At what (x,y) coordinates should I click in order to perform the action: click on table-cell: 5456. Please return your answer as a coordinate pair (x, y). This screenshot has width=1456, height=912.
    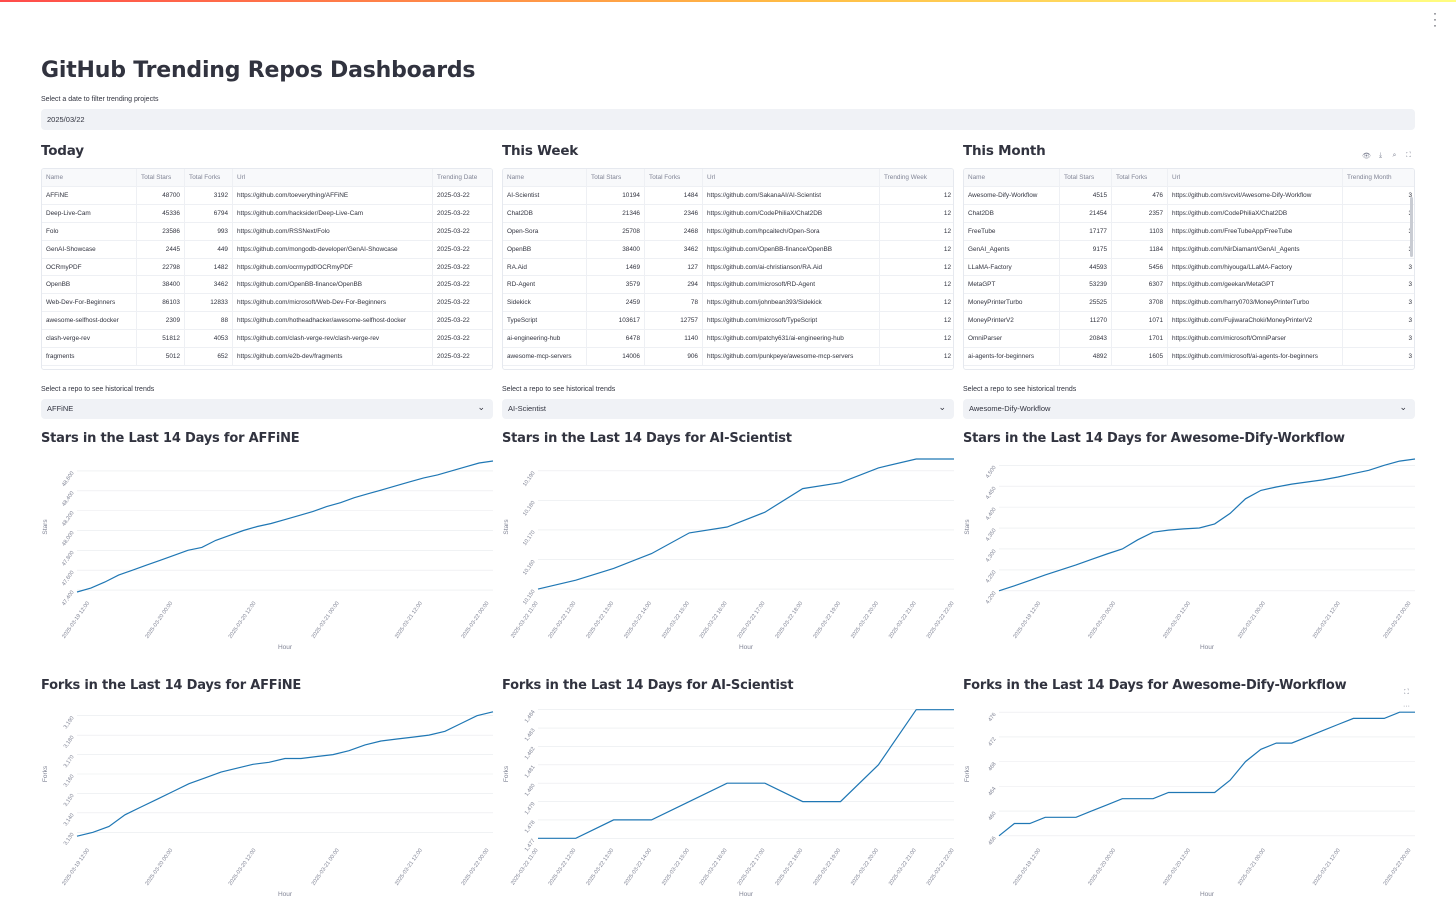
    Looking at the image, I should click on (1140, 267).